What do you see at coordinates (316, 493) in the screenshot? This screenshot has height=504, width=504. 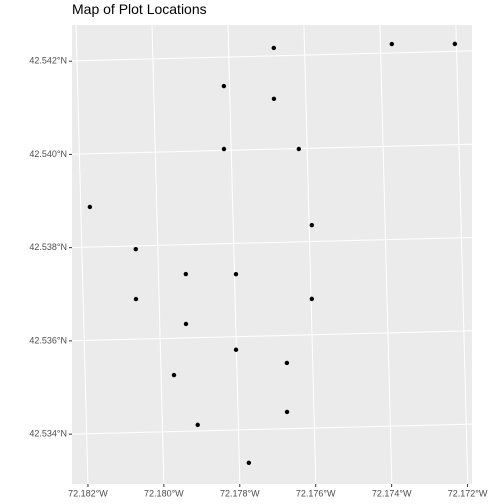 I see `x-tick-label: 72.176°W` at bounding box center [316, 493].